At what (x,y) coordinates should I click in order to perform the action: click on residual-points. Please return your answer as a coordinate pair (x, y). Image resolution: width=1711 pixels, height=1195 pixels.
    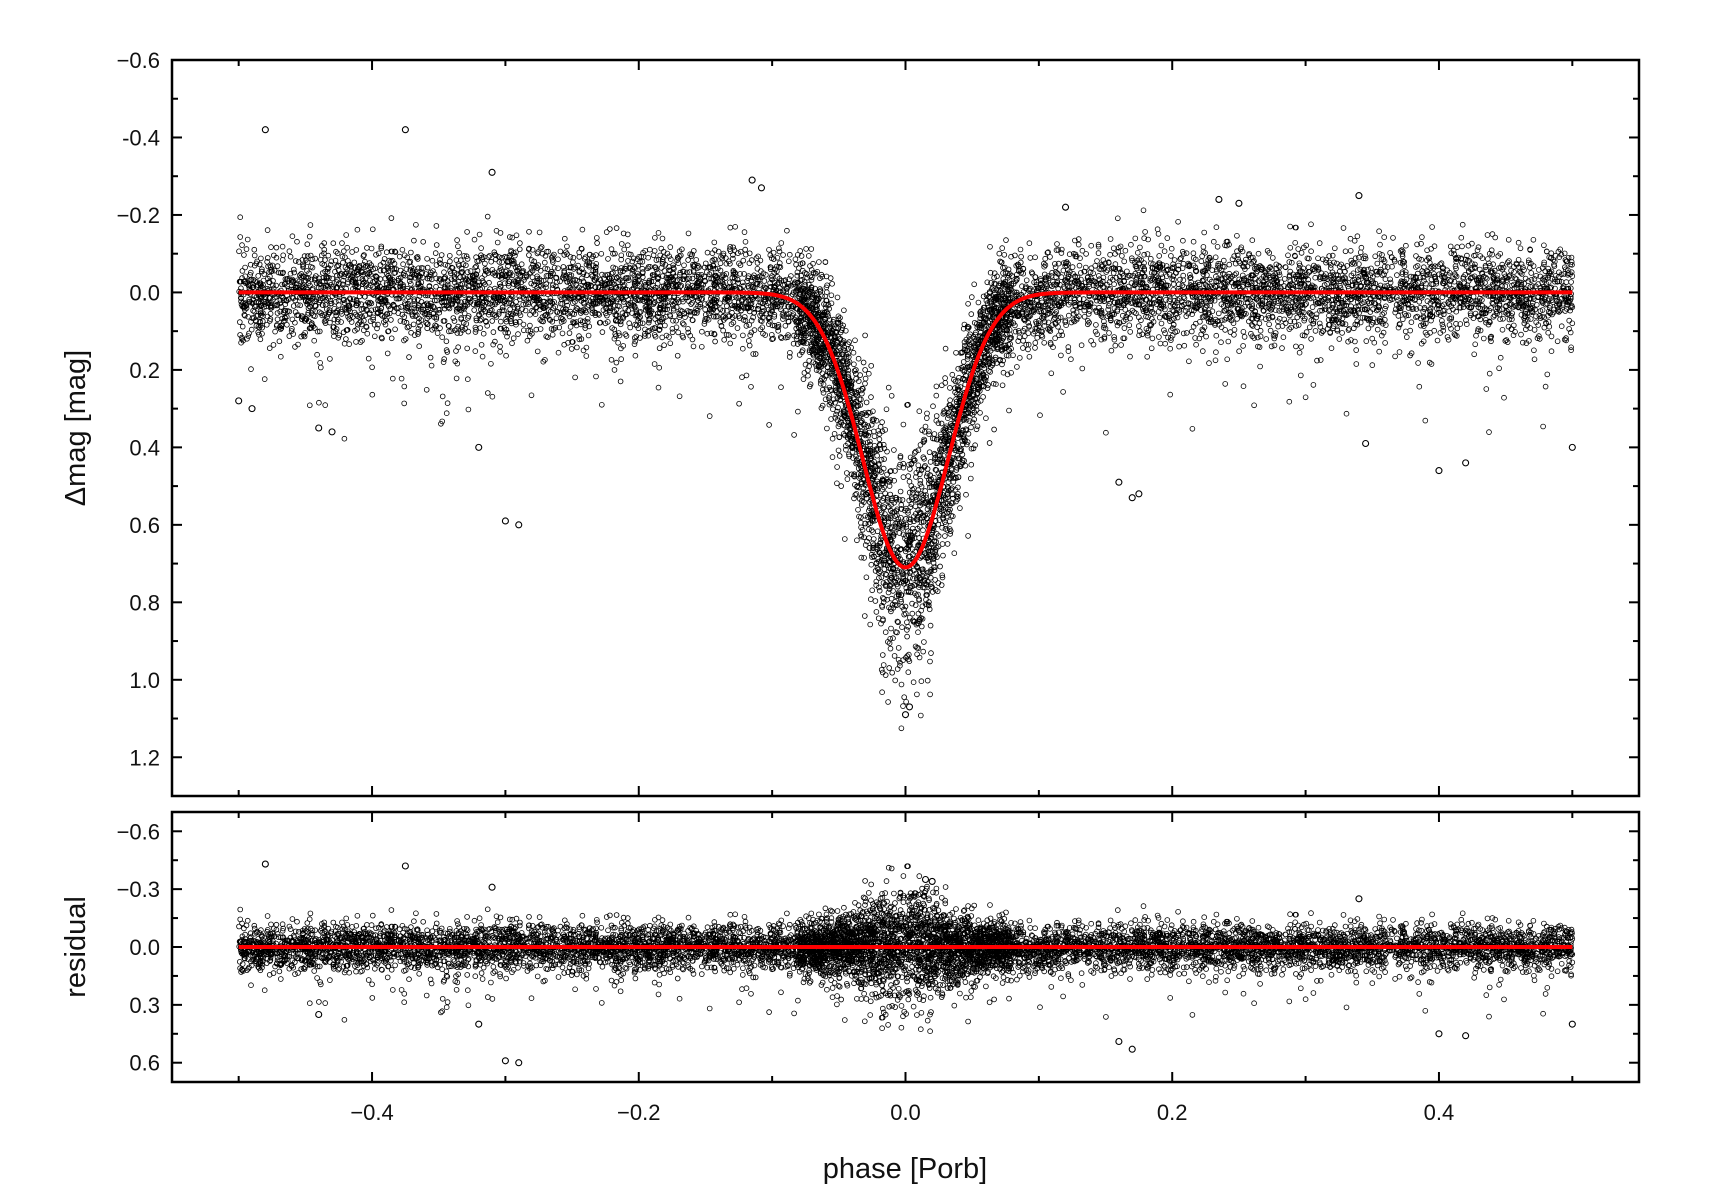
    Looking at the image, I should click on (906, 948).